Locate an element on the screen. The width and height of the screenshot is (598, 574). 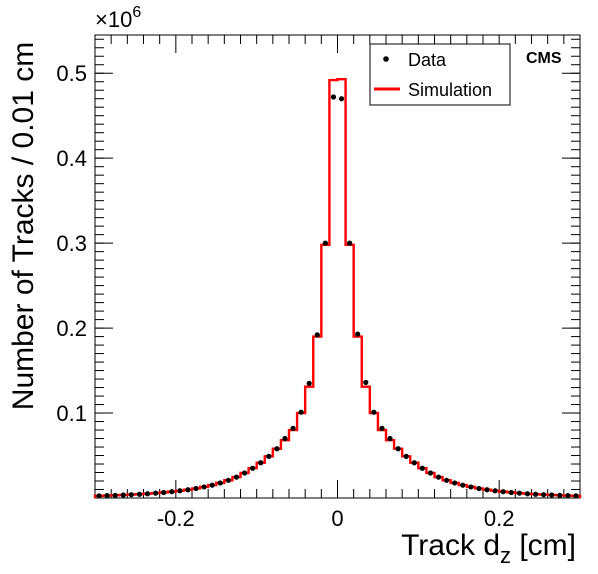
y-tick-label: 0.3 is located at coordinates (71, 243).